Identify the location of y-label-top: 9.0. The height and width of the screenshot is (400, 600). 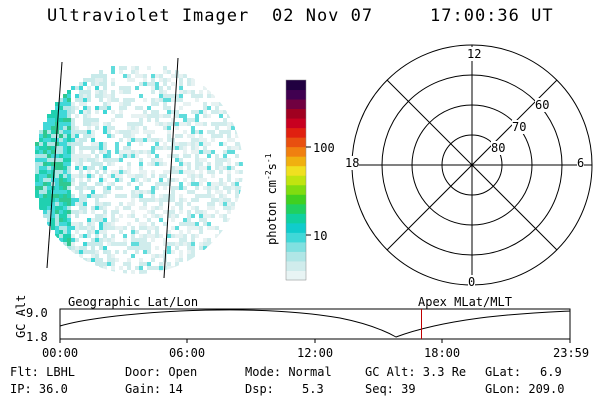
(37, 313).